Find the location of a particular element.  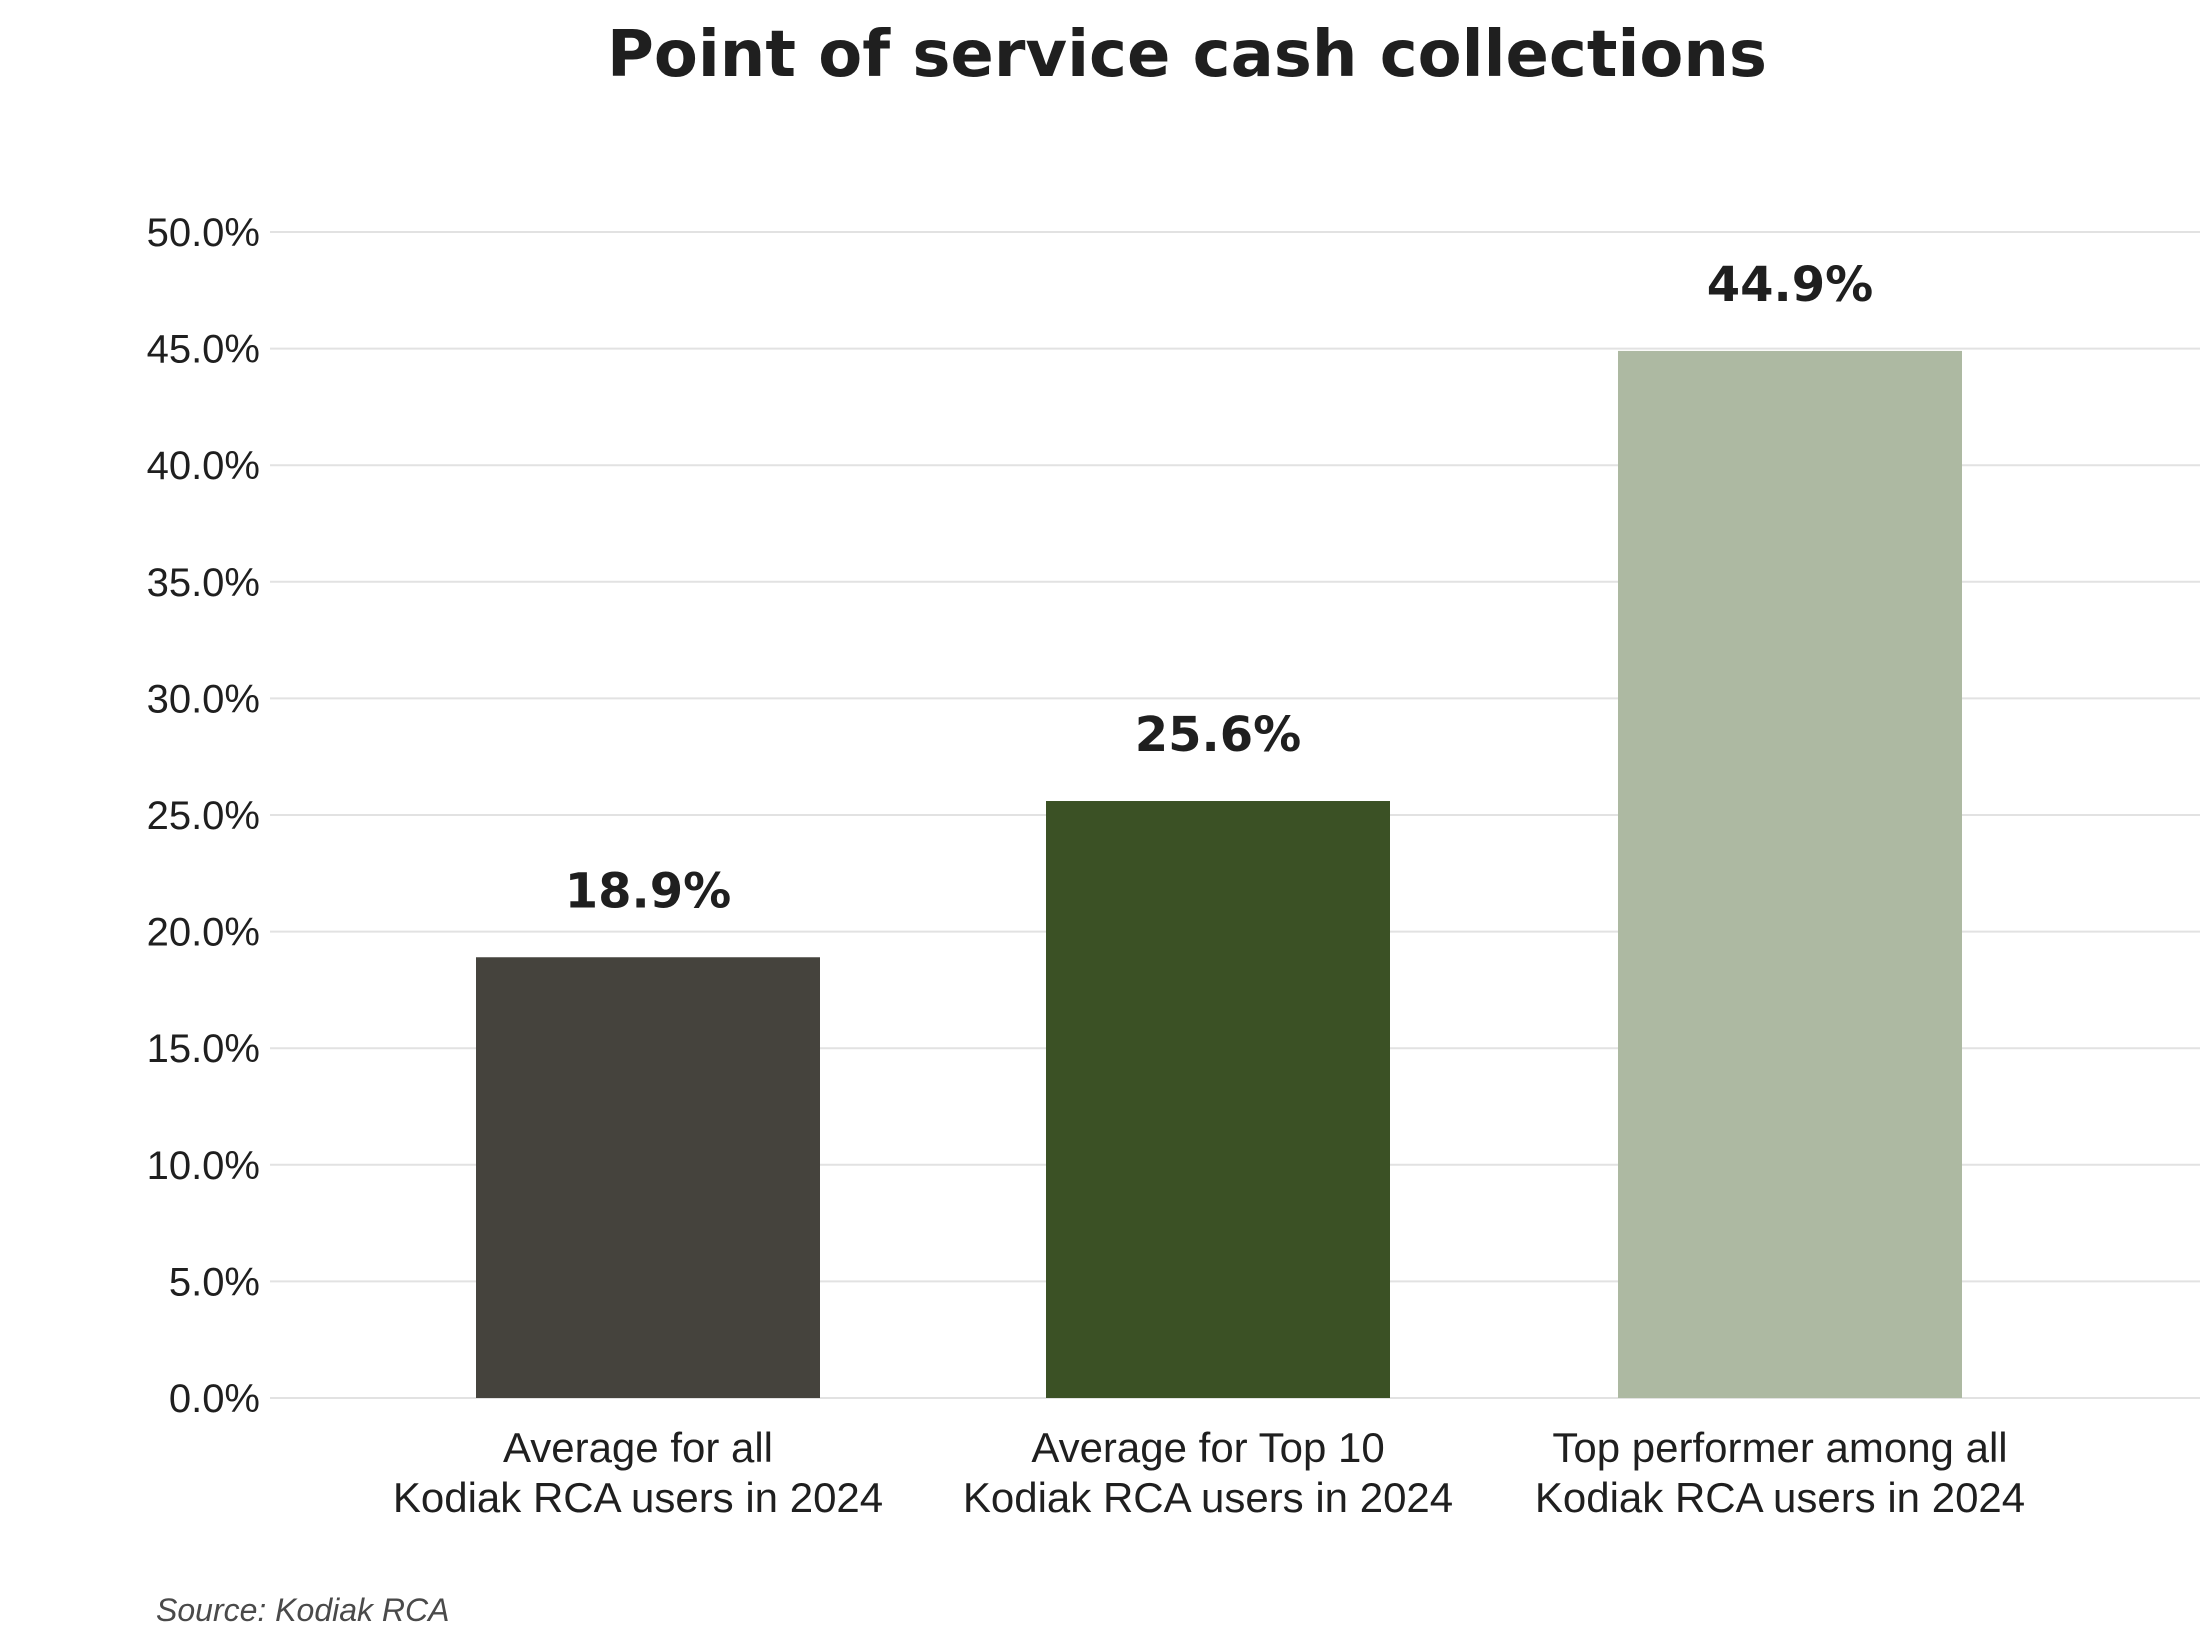

data-label: 25.6% is located at coordinates (1218, 735).